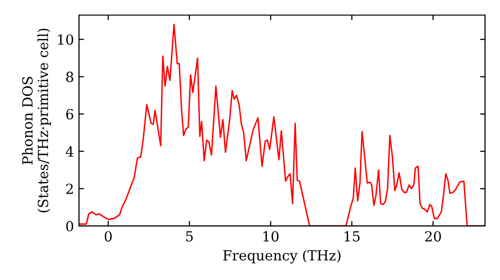 The width and height of the screenshot is (500, 280). What do you see at coordinates (271, 236) in the screenshot?
I see `x-tick-label: 10` at bounding box center [271, 236].